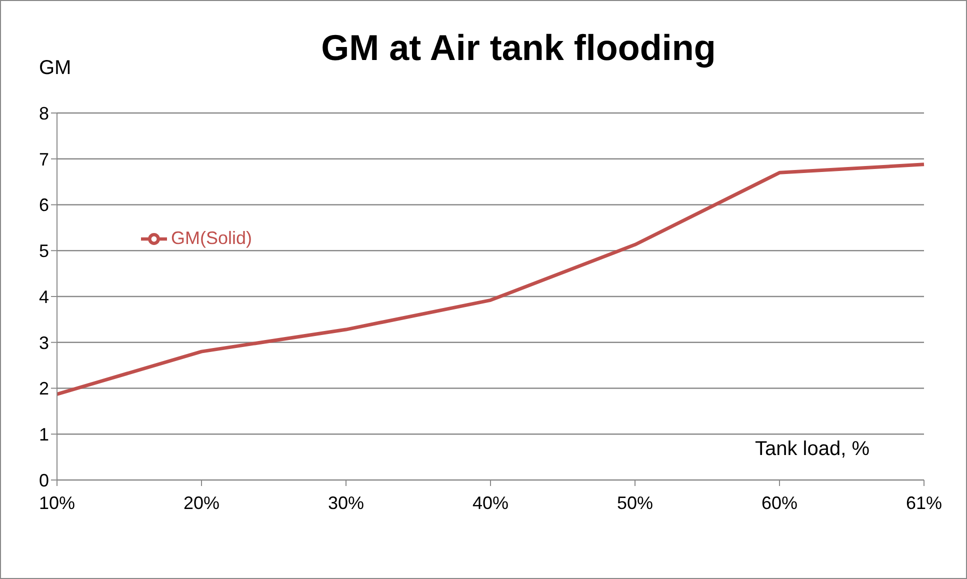  I want to click on y-tick-label: 5, so click(43, 251).